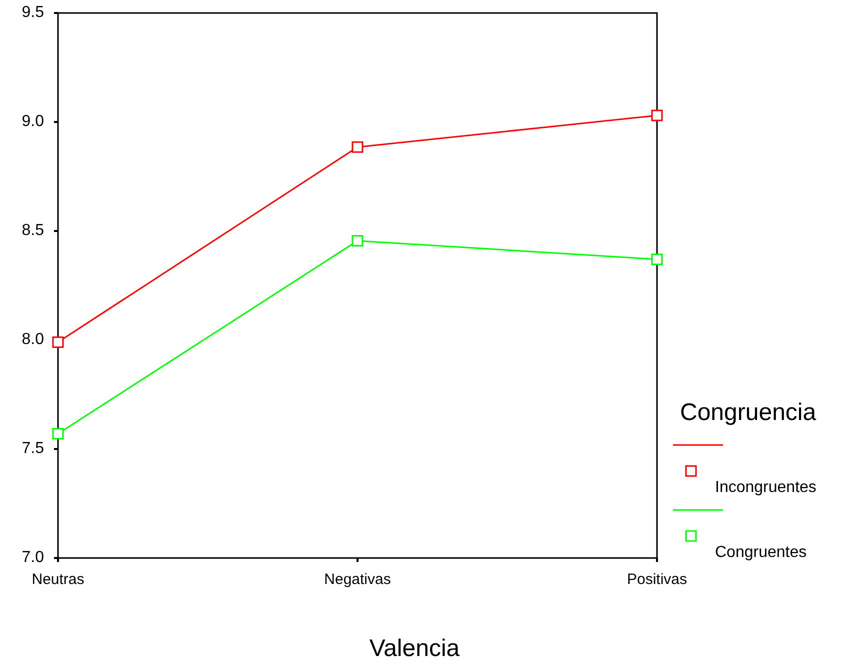  Describe the element at coordinates (33, 231) in the screenshot. I see `y-tick-label: 8.5` at that location.